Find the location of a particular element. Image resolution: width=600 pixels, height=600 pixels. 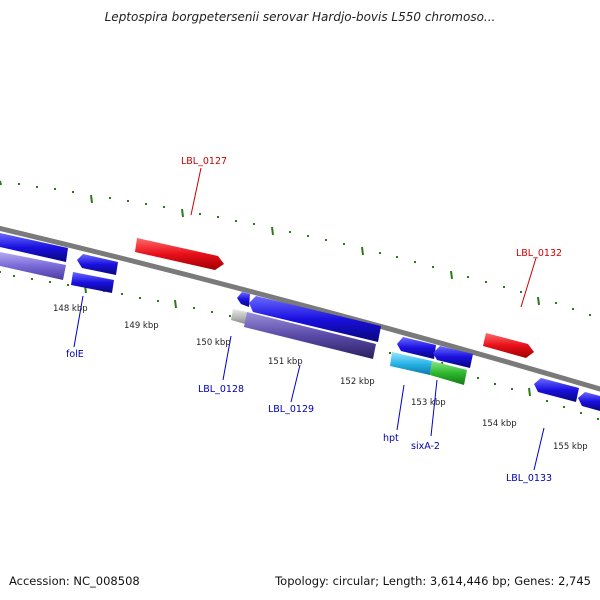

gene-left-lavender is located at coordinates (33, 266).